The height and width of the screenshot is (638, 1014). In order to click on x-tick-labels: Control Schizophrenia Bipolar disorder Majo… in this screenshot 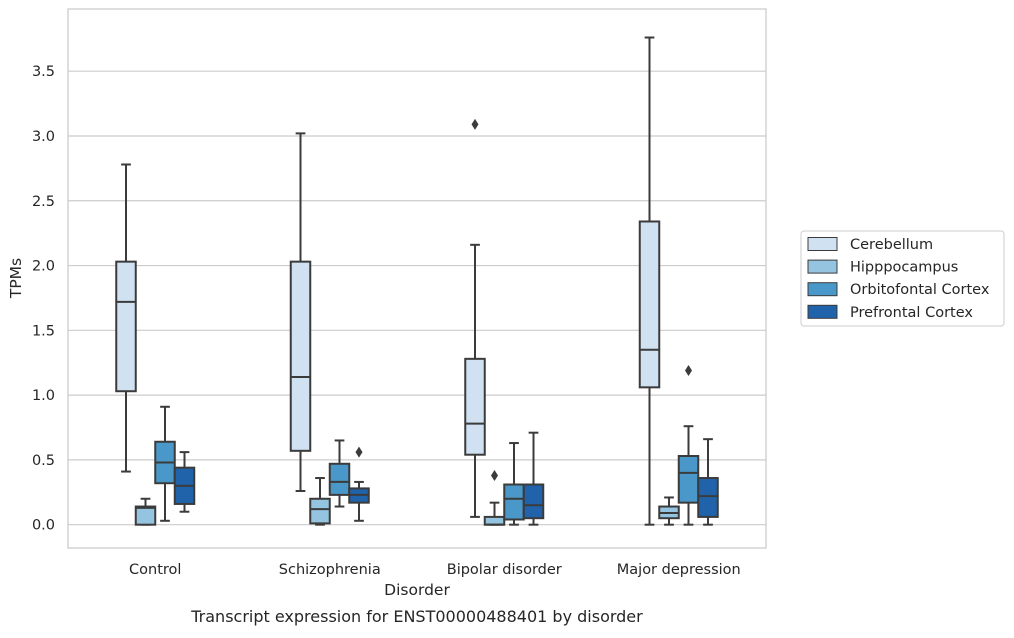, I will do `click(435, 570)`.